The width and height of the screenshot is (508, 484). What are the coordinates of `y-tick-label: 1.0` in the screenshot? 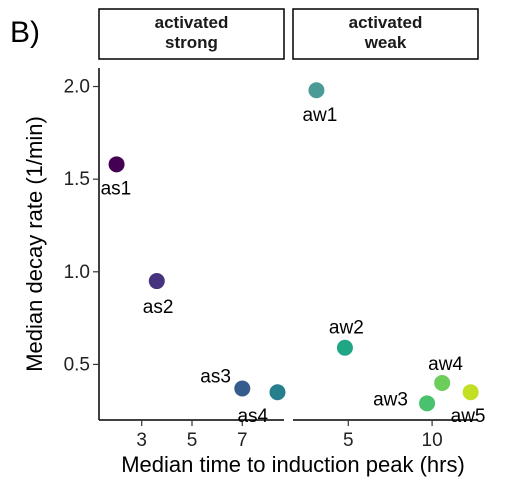 It's located at (77, 272).